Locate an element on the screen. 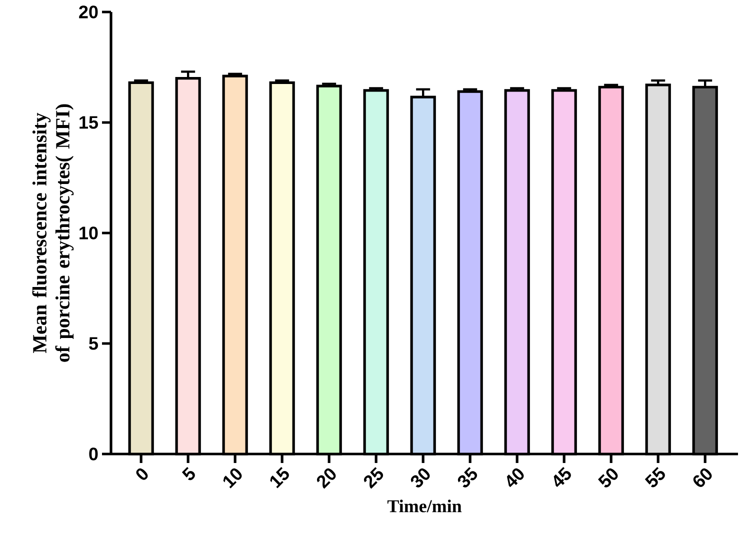  x-tick-label: 60 is located at coordinates (702, 477).